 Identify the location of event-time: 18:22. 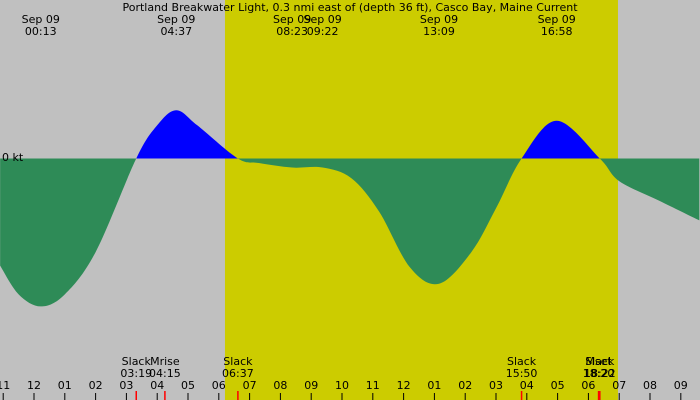
(600, 373).